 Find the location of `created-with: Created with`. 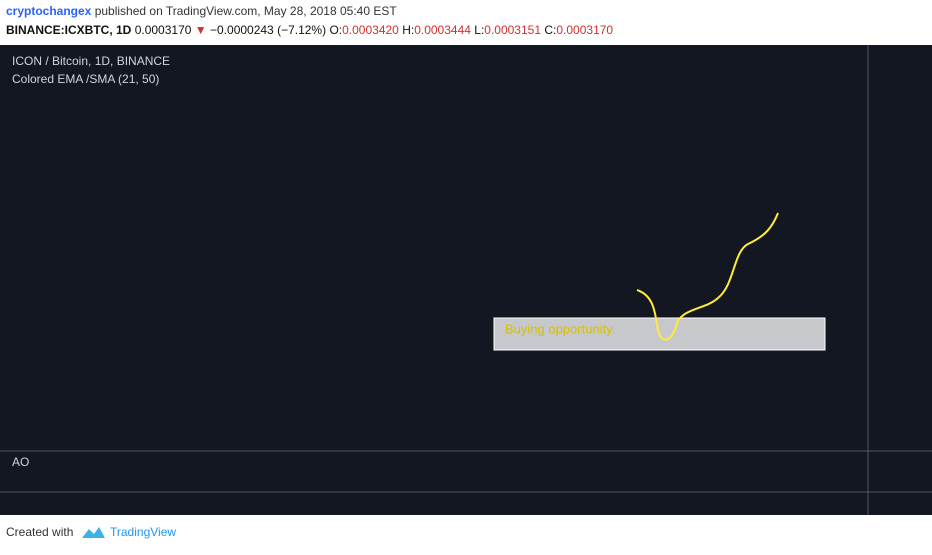

created-with: Created with is located at coordinates (39, 532).